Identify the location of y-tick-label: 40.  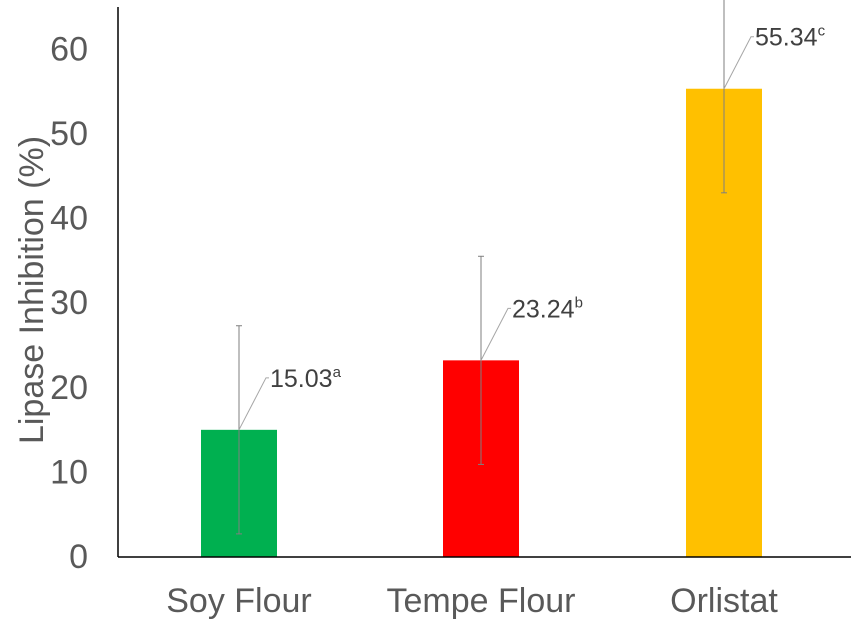
(69, 219).